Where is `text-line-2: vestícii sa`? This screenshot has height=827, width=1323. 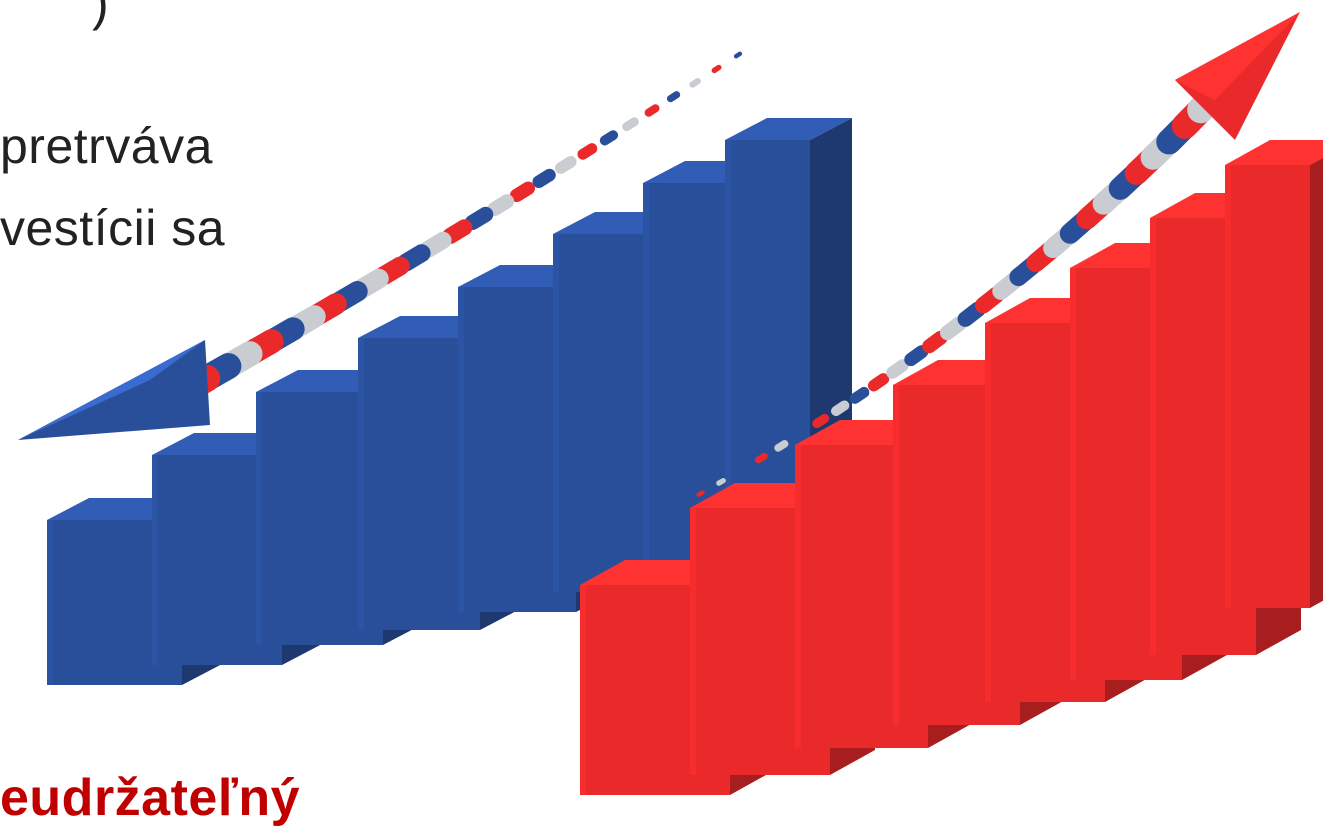
text-line-2: vestícii sa is located at coordinates (113, 228).